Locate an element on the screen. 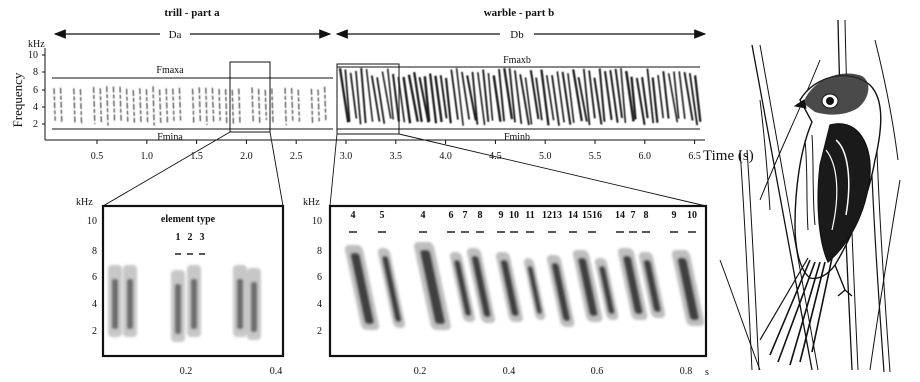 This screenshot has height=382, width=920. right-y-ticks: 10 8 6 4 2 is located at coordinates (317, 276).